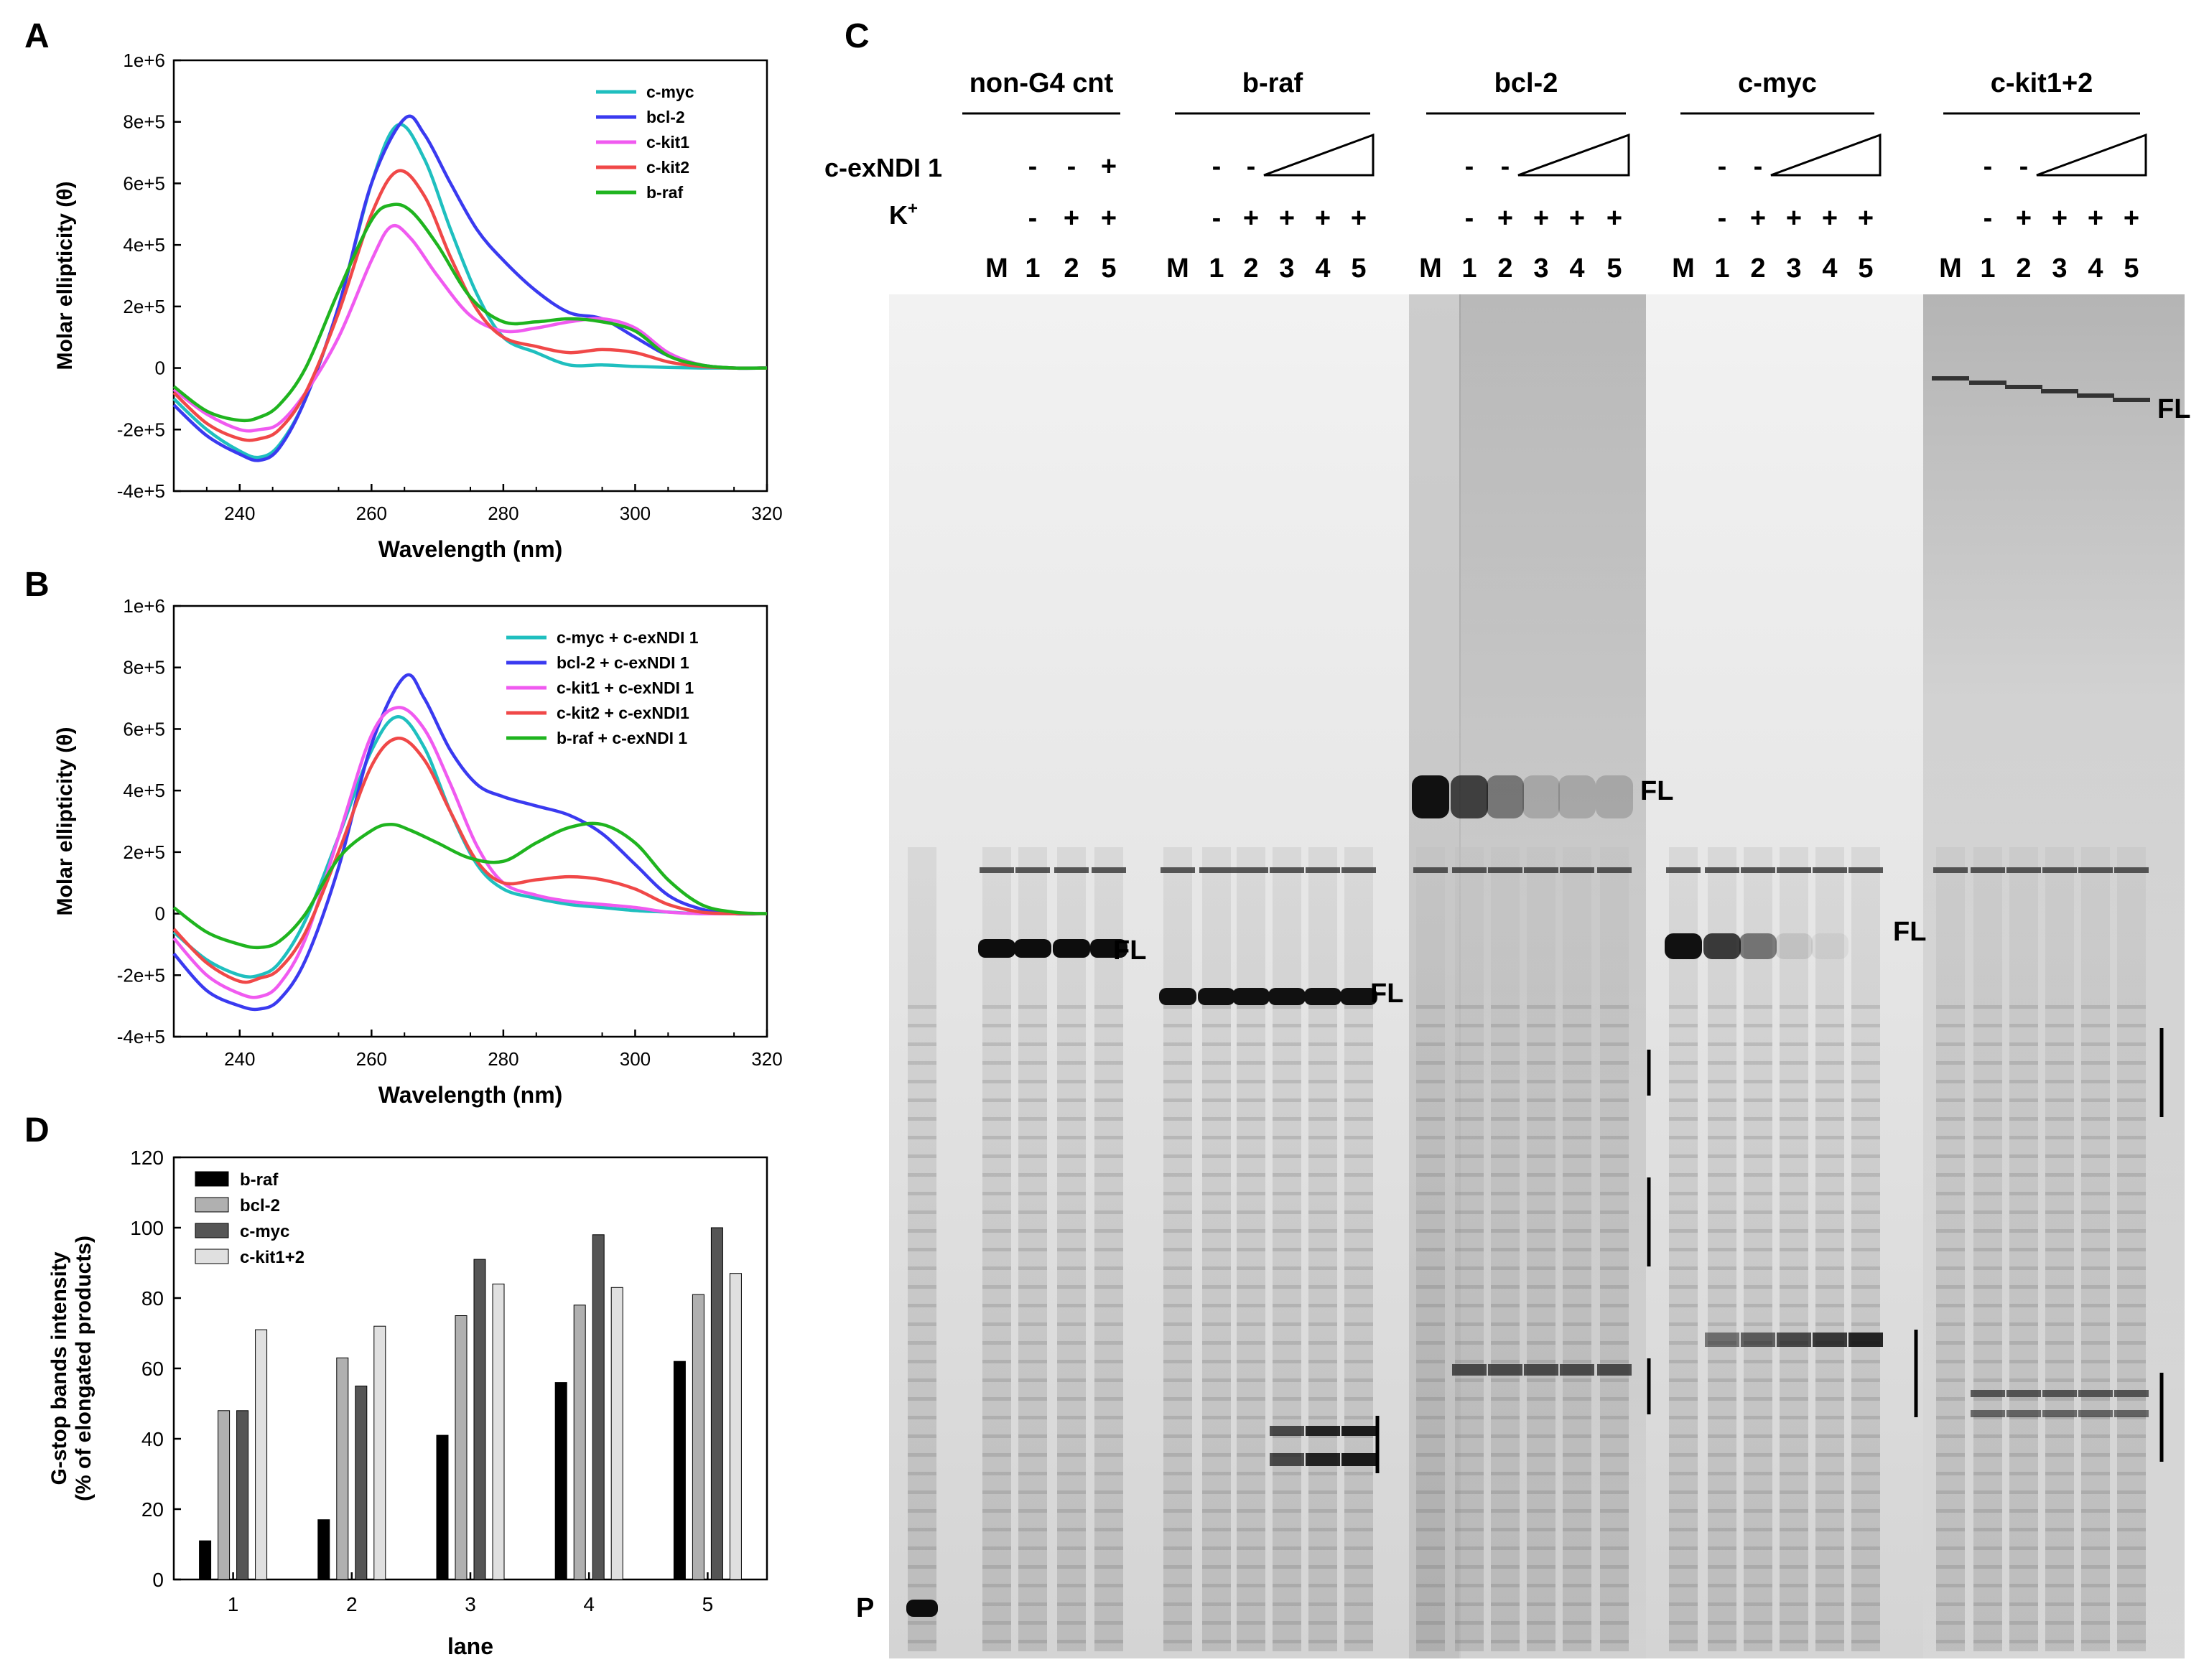 Image resolution: width=2209 pixels, height=1680 pixels. What do you see at coordinates (1469, 166) in the screenshot?
I see `gel-compound-mark: -` at bounding box center [1469, 166].